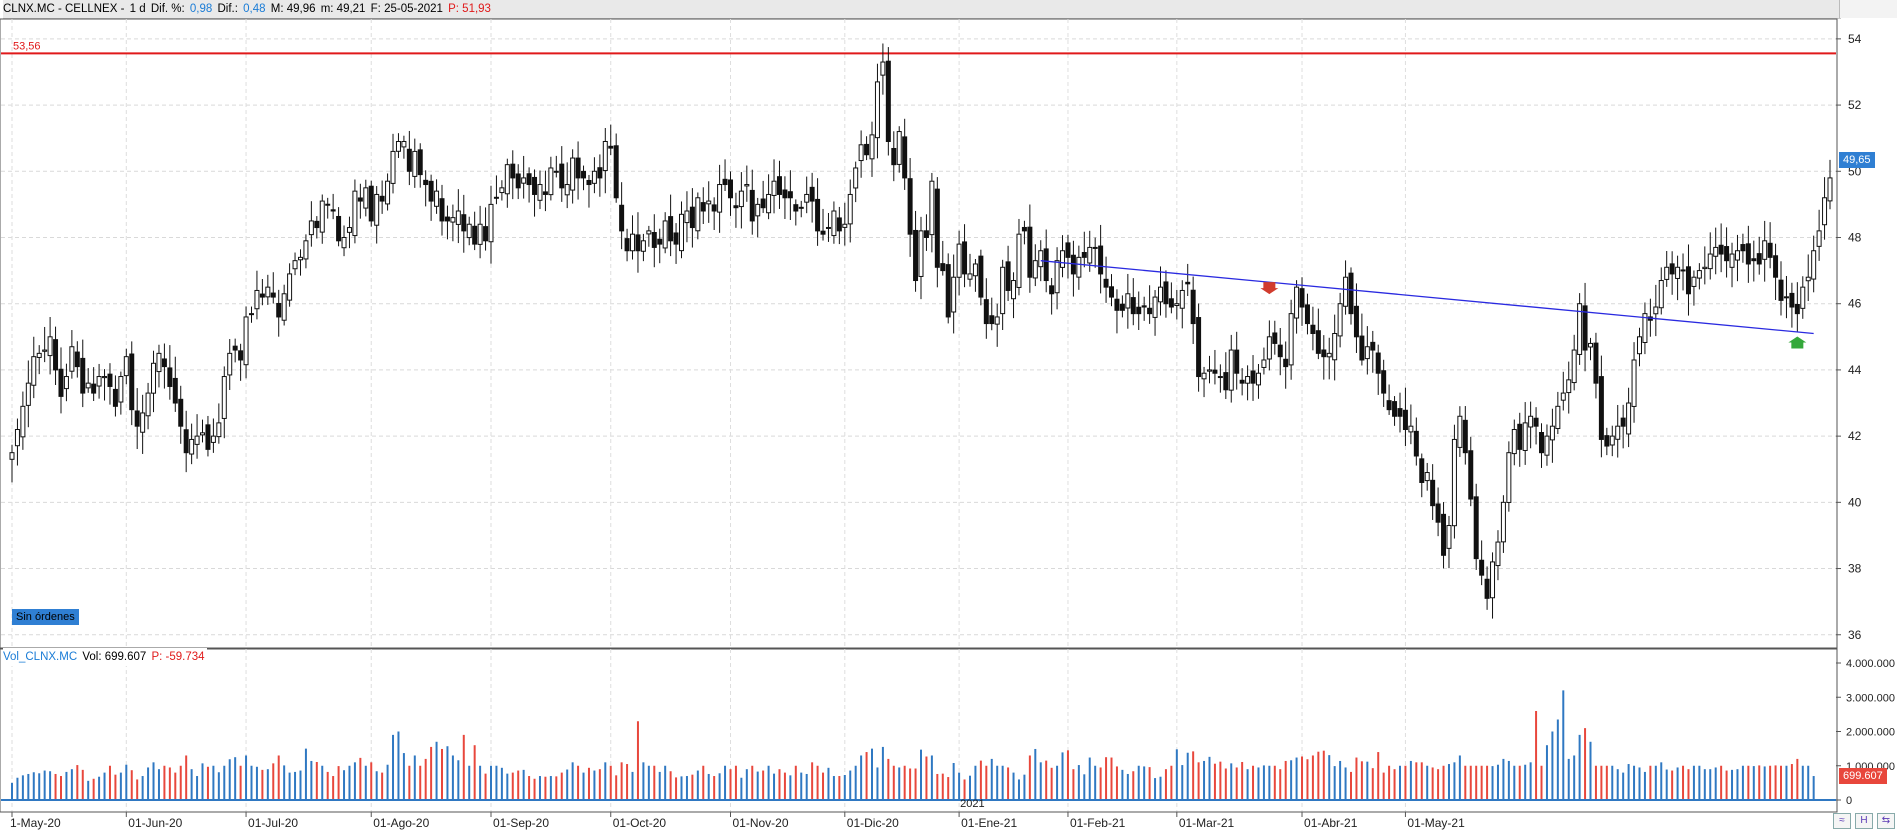 This screenshot has width=1897, height=831. Describe the element at coordinates (167, 9) in the screenshot. I see `dif-pct-label: Dif. %:` at that location.